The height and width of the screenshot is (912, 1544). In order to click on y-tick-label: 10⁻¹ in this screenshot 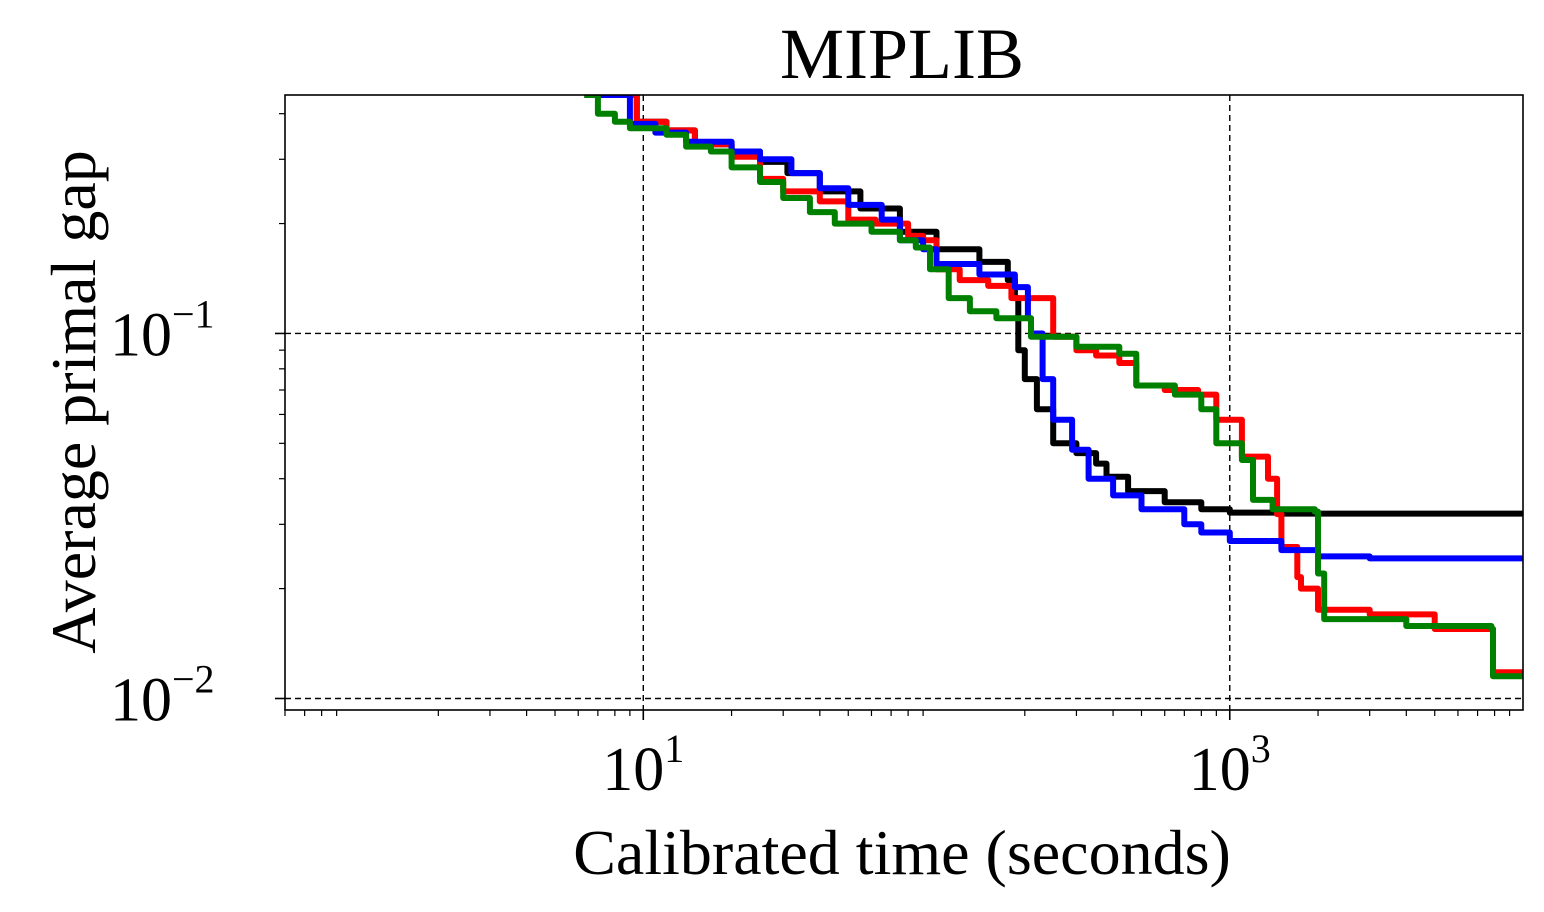, I will do `click(162, 330)`.